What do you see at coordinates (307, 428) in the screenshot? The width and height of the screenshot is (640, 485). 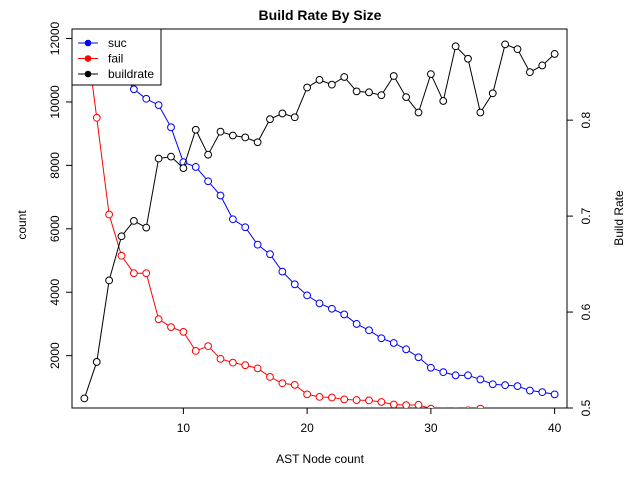 I see `x-tick-label: 20` at bounding box center [307, 428].